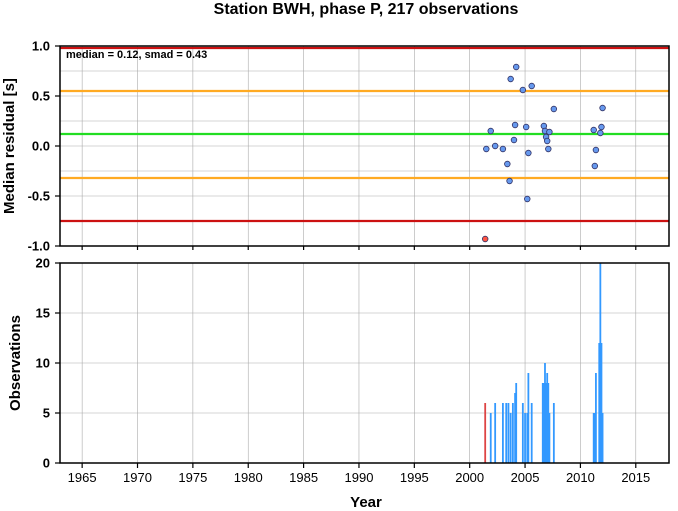 The image size is (678, 511). What do you see at coordinates (43, 263) in the screenshot?
I see `observations-y-tick-label: 20` at bounding box center [43, 263].